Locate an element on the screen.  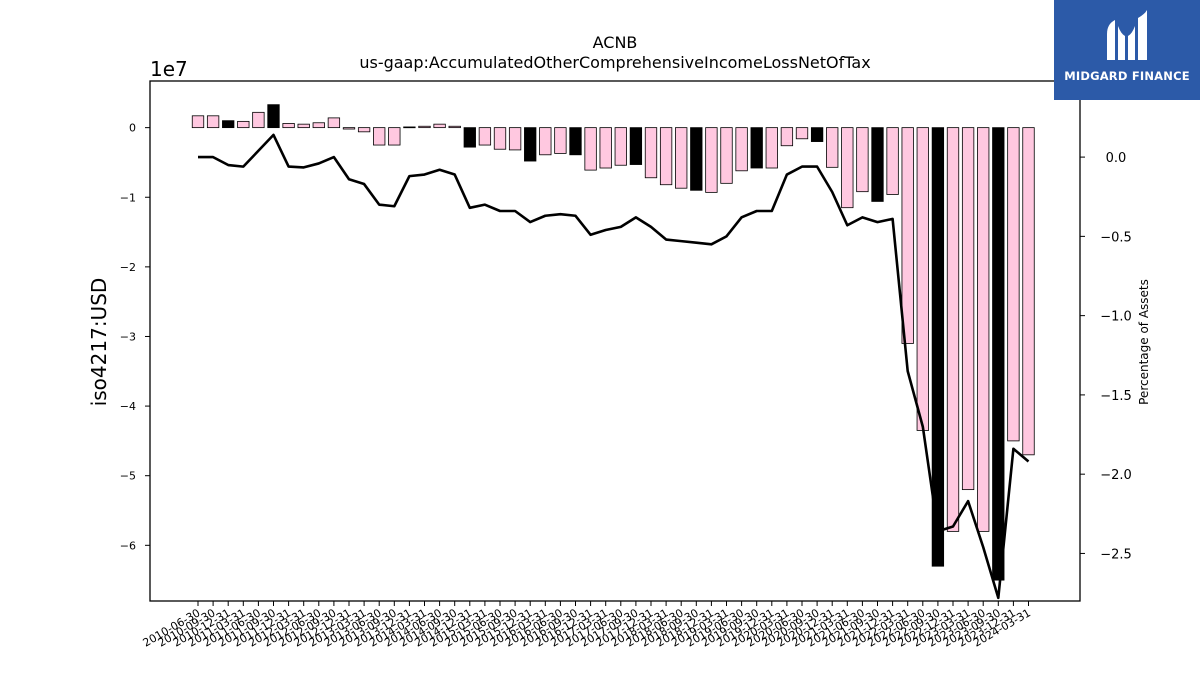
y-tick-label: −4 is located at coordinates (128, 406).